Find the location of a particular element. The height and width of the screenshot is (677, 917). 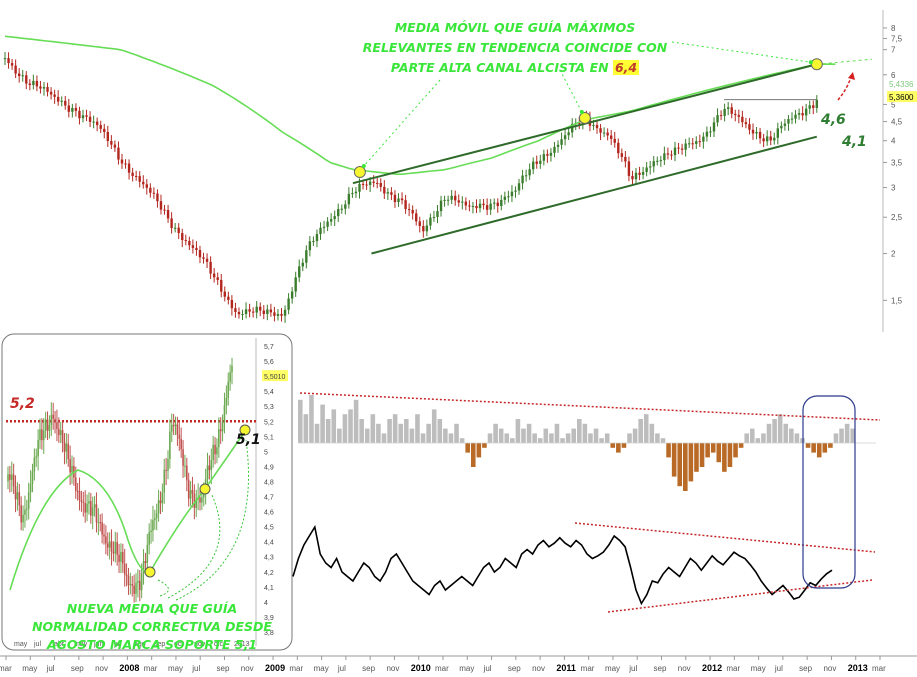

inset-frame is located at coordinates (147, 492).